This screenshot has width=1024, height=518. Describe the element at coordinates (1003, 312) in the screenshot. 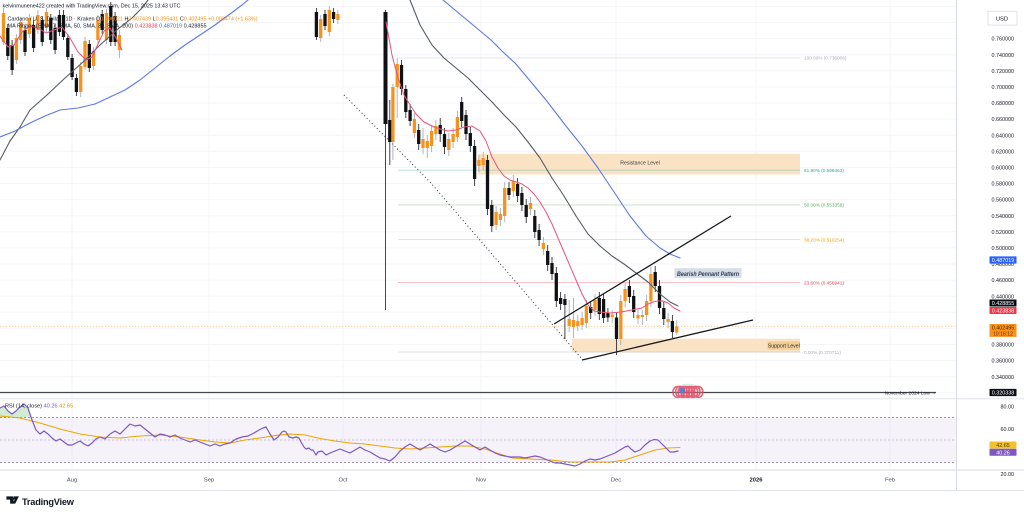

I see `svg-text: 0.423838` at that location.